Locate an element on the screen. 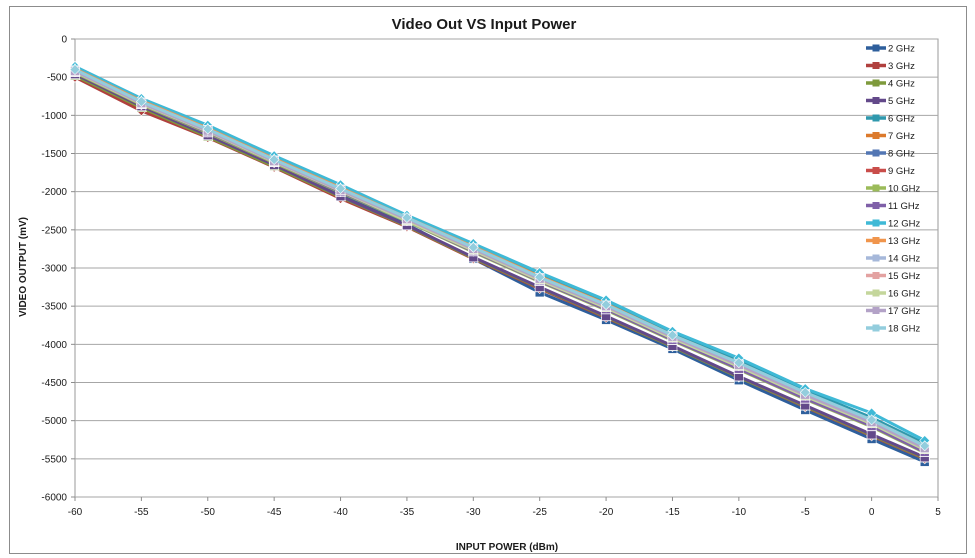  x-tick-label: -15 is located at coordinates (672, 512).